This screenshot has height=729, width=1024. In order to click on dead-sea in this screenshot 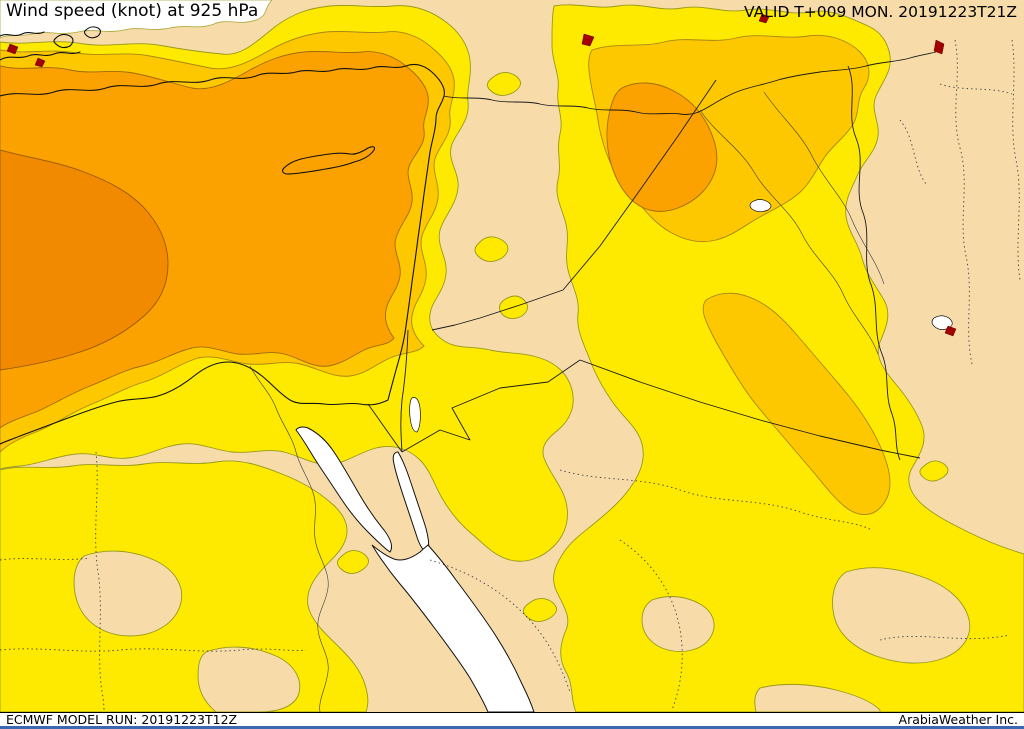, I will do `click(415, 415)`.